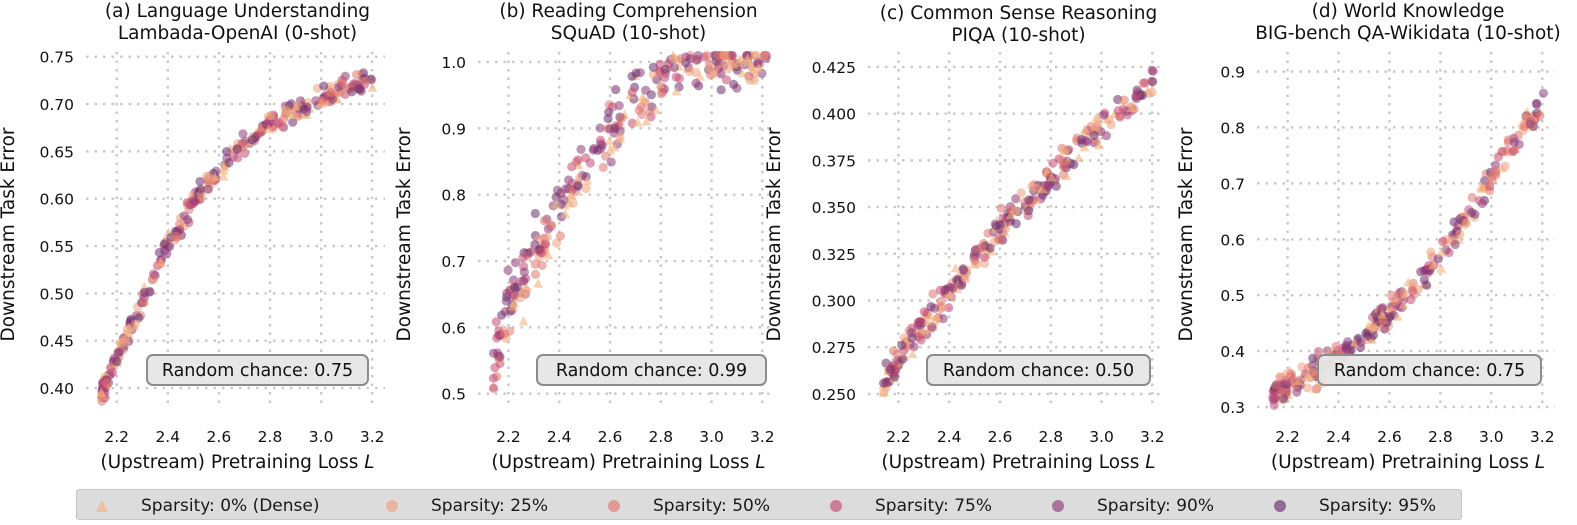 The image size is (1577, 525). Describe the element at coordinates (167, 437) in the screenshot. I see `x-tick-label: 2.4` at that location.